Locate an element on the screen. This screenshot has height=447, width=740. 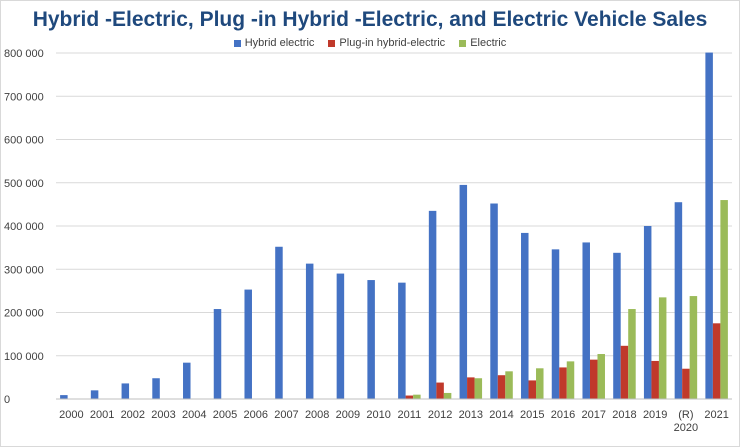
y-tick-label: 200 000 is located at coordinates (24, 314).